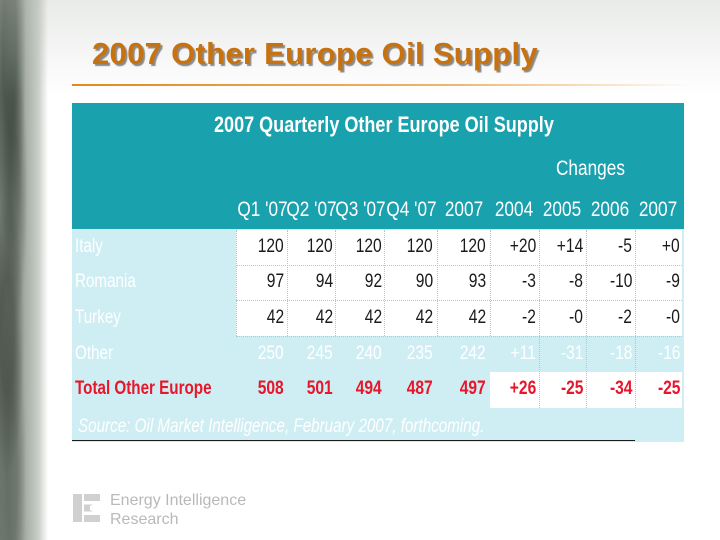 The height and width of the screenshot is (540, 720). What do you see at coordinates (620, 281) in the screenshot?
I see `table-cell: -10` at bounding box center [620, 281].